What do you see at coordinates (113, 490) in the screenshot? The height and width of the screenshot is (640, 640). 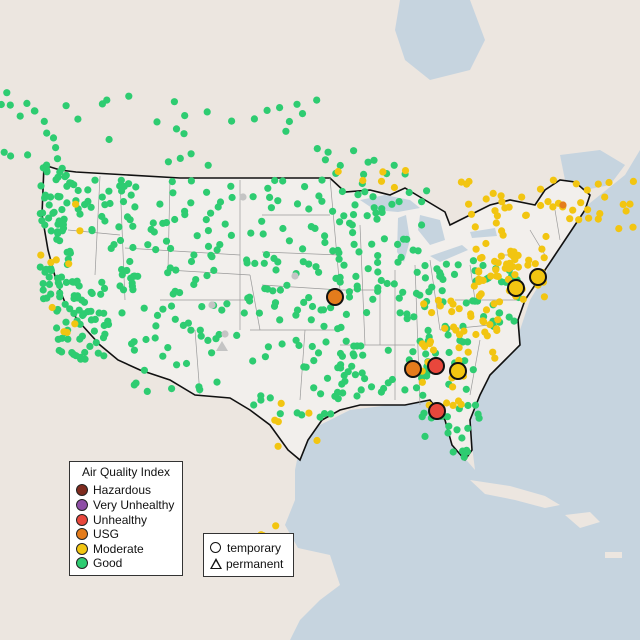 I see `legend-item-hazardous: Hazardous` at bounding box center [113, 490].